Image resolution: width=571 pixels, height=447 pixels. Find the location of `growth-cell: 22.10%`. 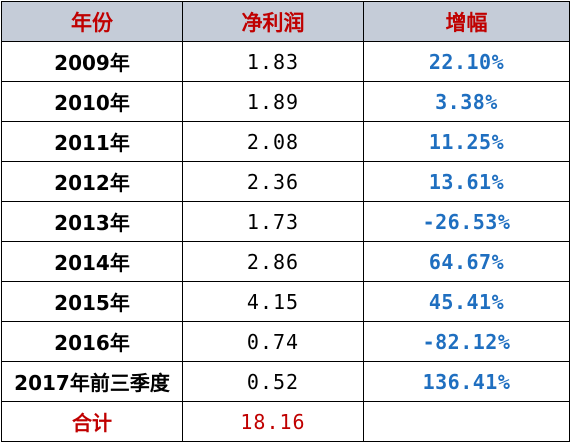

growth-cell: 22.10% is located at coordinates (466, 61).